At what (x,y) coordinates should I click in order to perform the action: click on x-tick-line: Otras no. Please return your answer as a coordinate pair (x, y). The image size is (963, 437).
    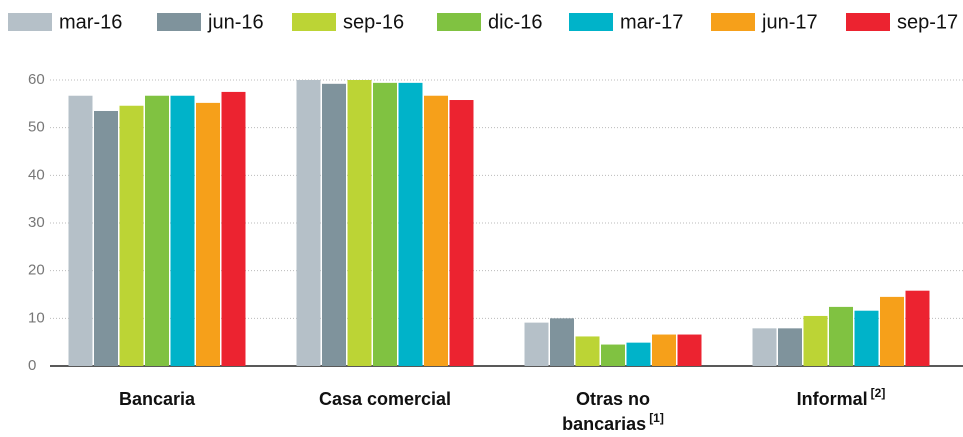
    Looking at the image, I should click on (613, 399).